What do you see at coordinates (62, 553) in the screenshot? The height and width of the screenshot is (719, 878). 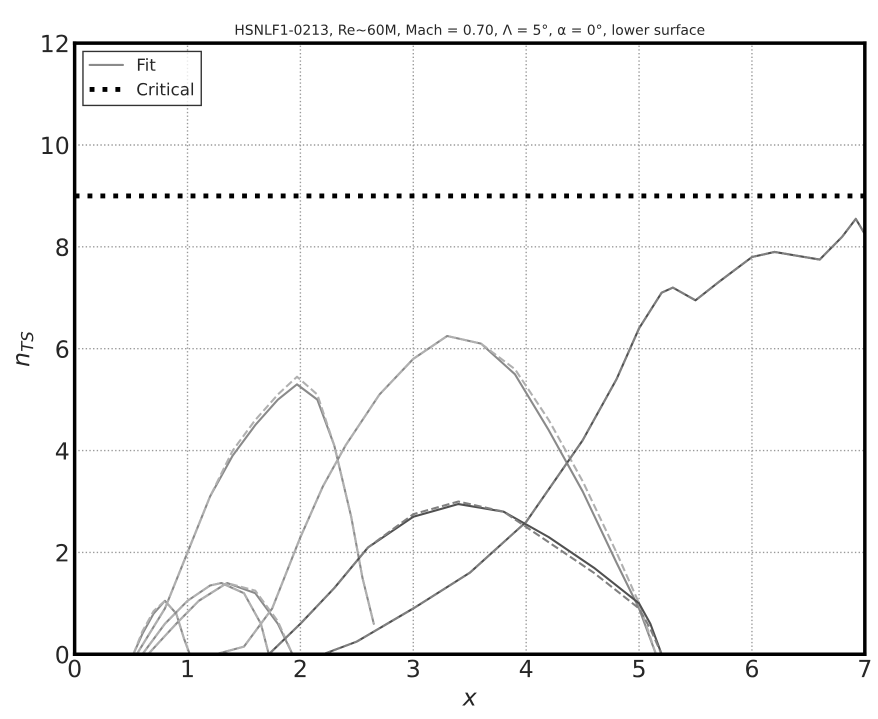 I see `y-tick-label: 2` at bounding box center [62, 553].